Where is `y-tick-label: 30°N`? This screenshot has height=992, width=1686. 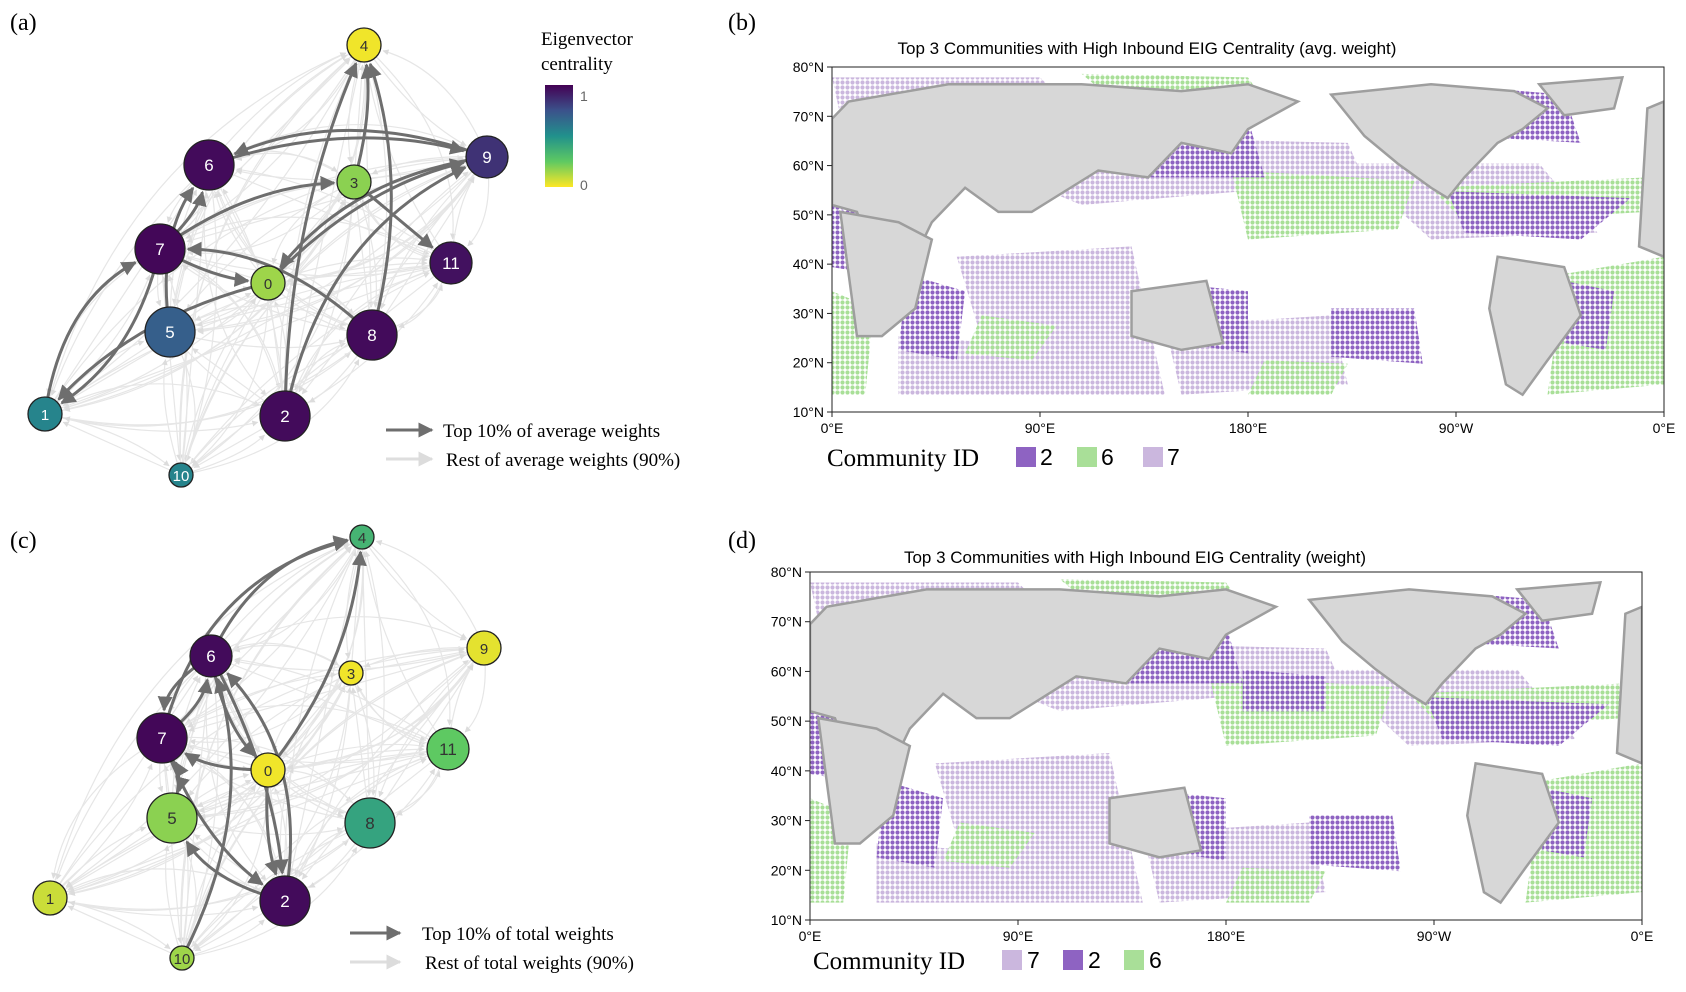
y-tick-label: 30°N is located at coordinates (808, 313).